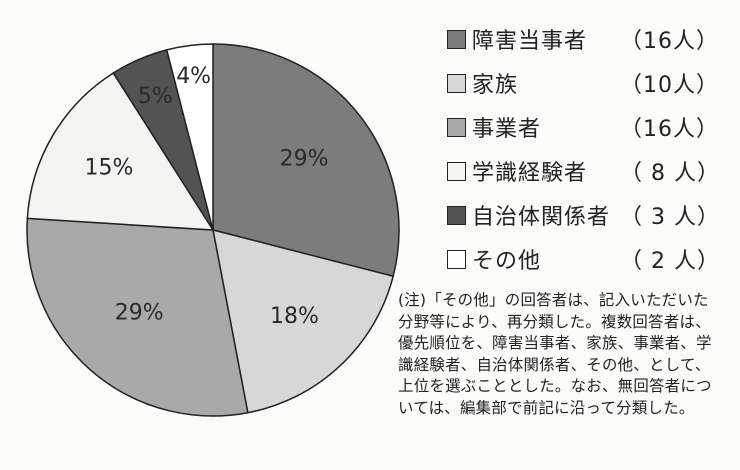  What do you see at coordinates (589, 39) in the screenshot?
I see `legend-item-障害当事者: 障害当事者 （16人）` at bounding box center [589, 39].